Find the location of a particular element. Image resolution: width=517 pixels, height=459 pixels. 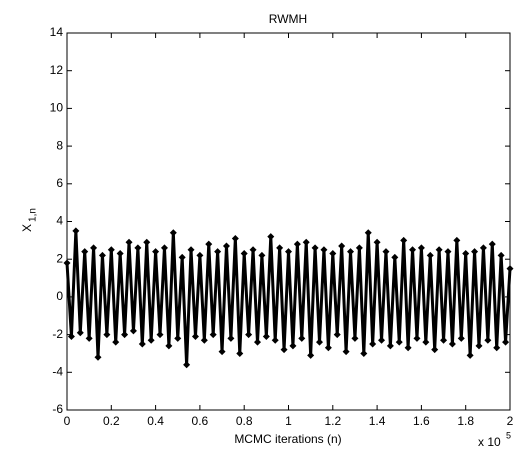

x-tick-label: 0.2 is located at coordinates (111, 421).